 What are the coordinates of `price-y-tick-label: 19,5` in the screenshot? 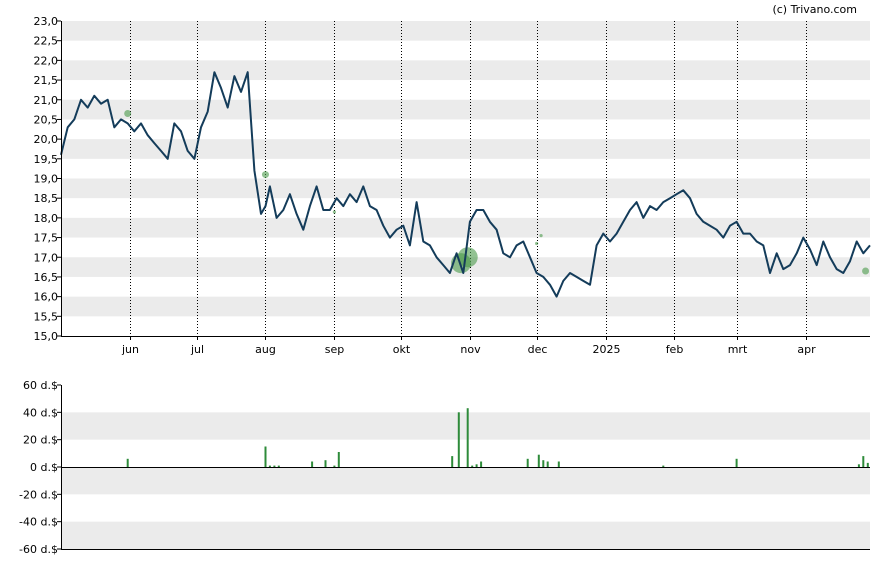 It's located at (46, 159).